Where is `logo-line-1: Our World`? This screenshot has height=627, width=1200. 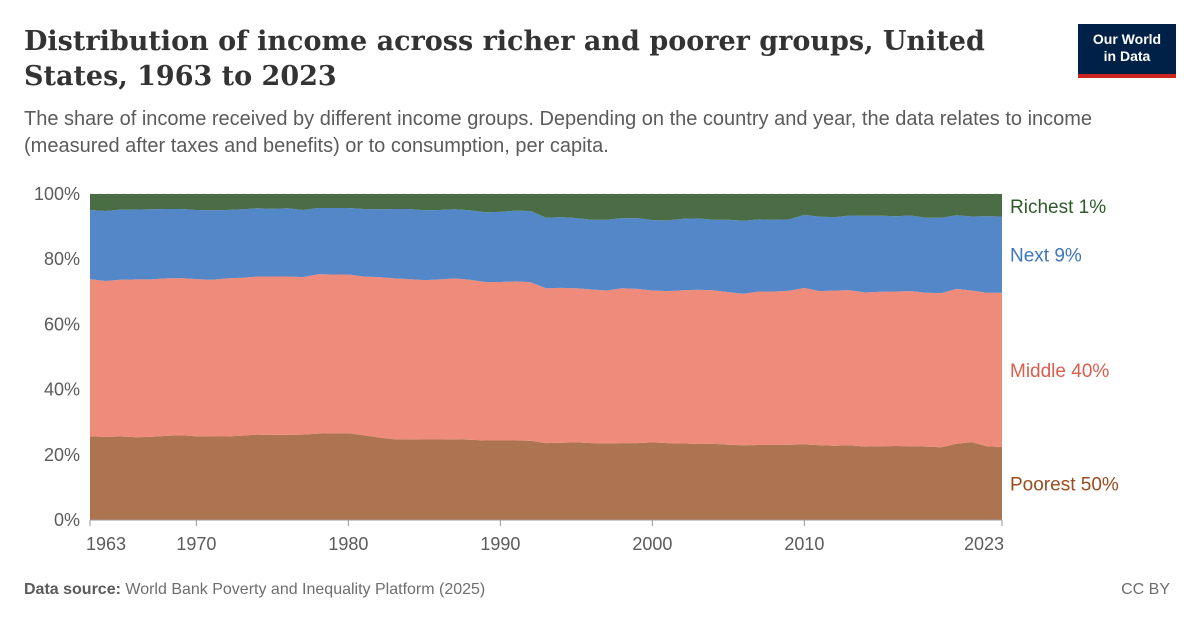
logo-line-1: Our World is located at coordinates (1127, 39).